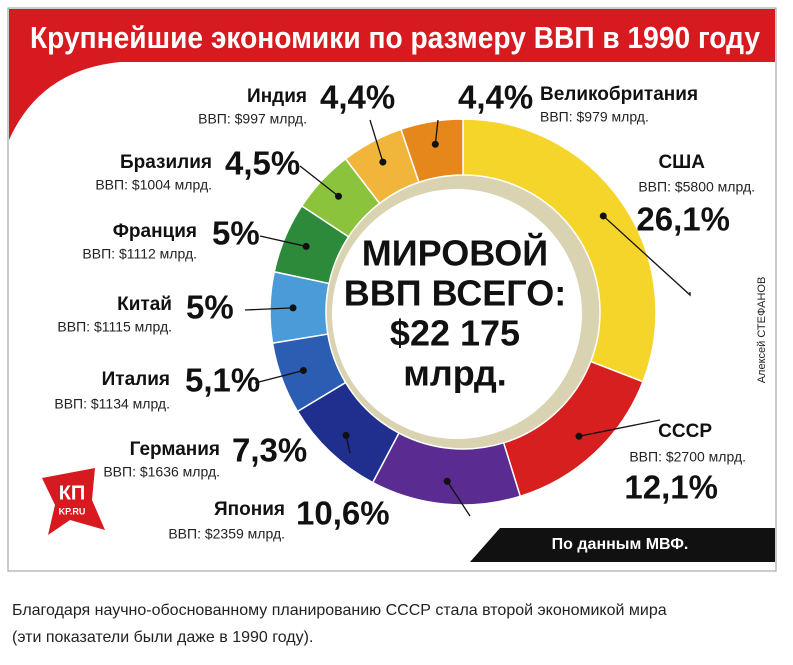 The image size is (793, 665). What do you see at coordinates (139, 254) in the screenshot?
I see `gdp-label: ВВП: $1112 млрд.` at bounding box center [139, 254].